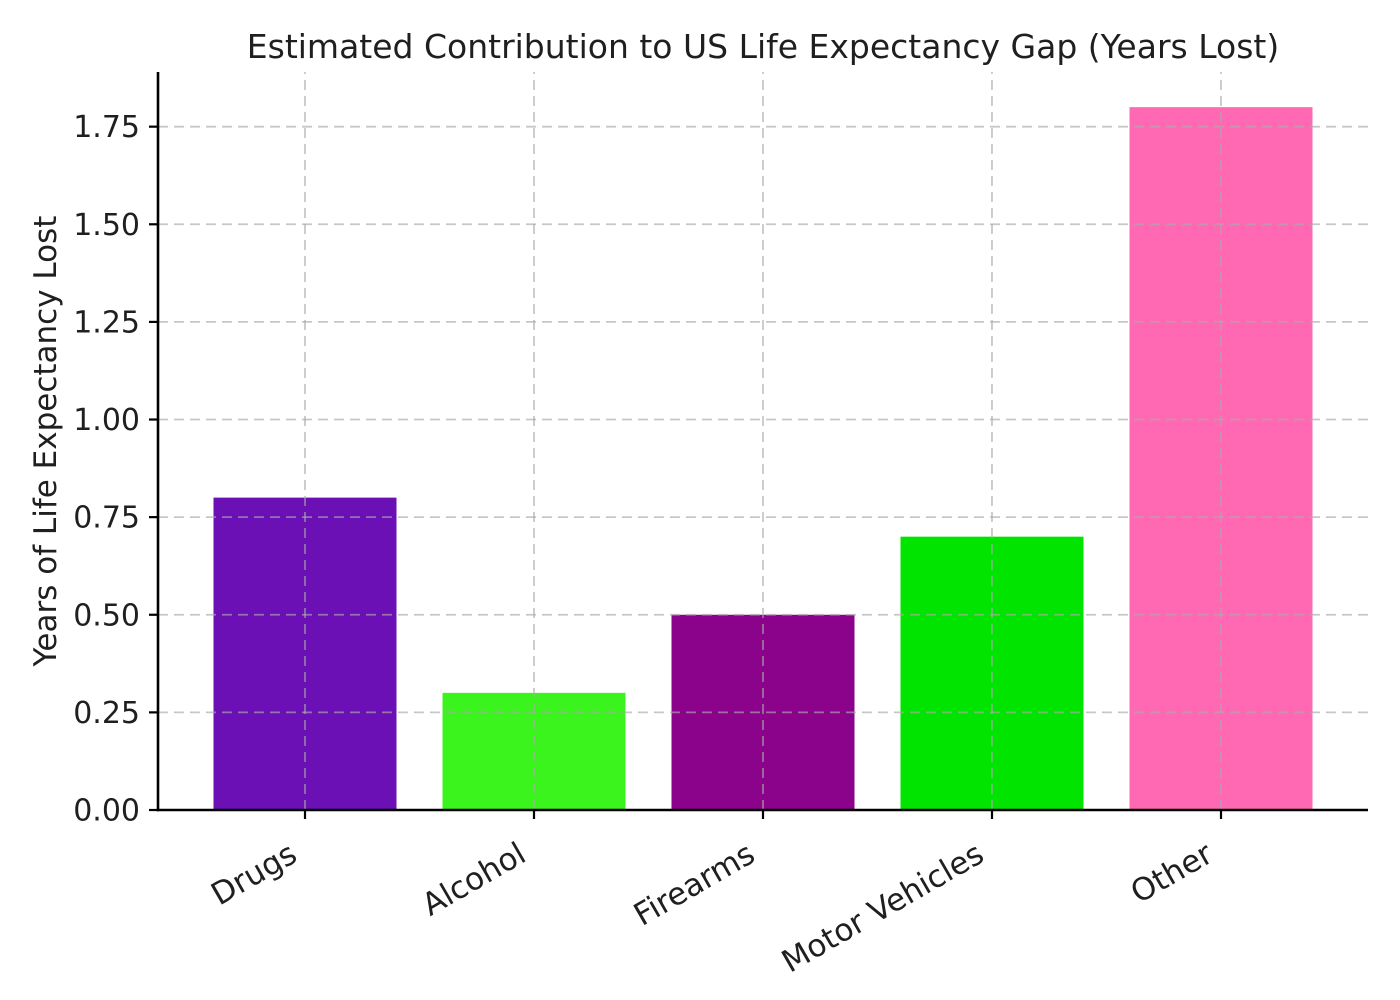  What do you see at coordinates (1172, 873) in the screenshot?
I see `x-tick-label-other: Other` at bounding box center [1172, 873].